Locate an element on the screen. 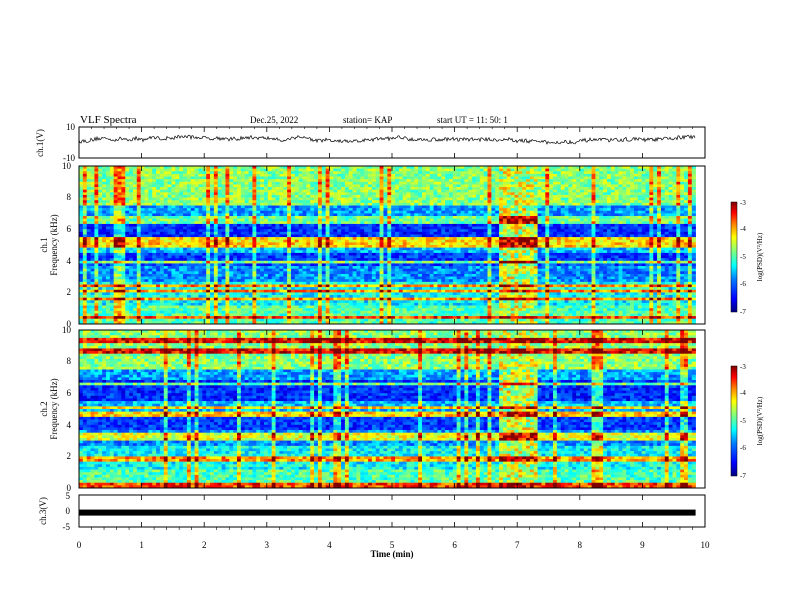 Image resolution: width=792 pixels, height=612 pixels. ch2-ytick-6: 6 is located at coordinates (69, 393).